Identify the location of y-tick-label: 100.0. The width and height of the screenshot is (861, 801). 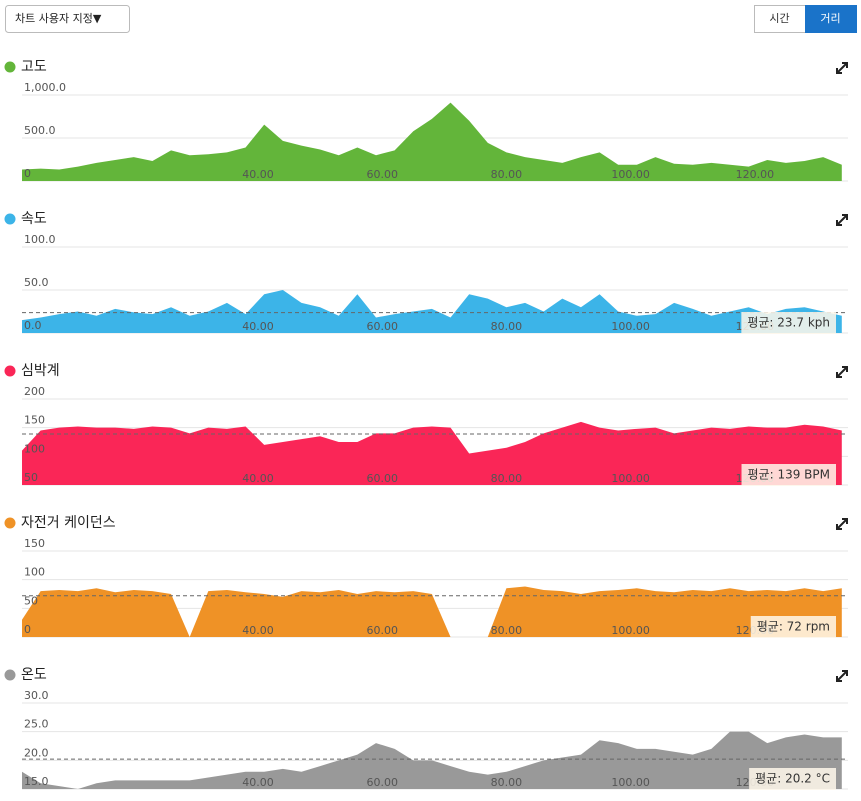
(40, 239).